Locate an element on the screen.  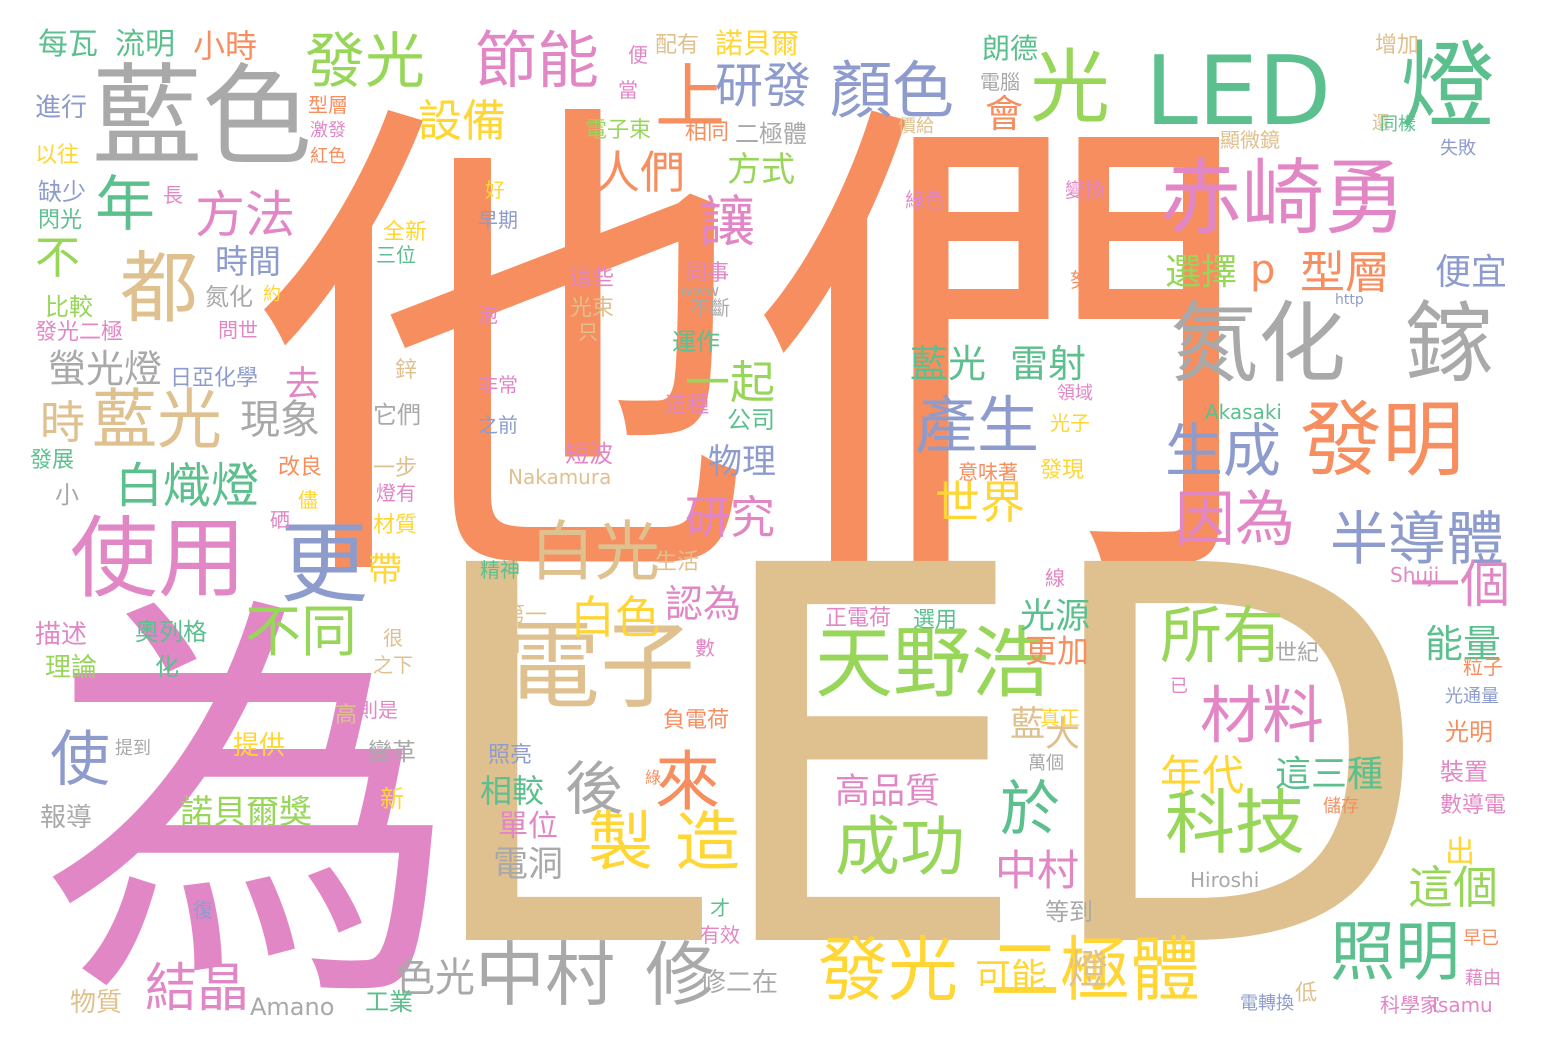
word-89: 小時 is located at coordinates (225, 46).